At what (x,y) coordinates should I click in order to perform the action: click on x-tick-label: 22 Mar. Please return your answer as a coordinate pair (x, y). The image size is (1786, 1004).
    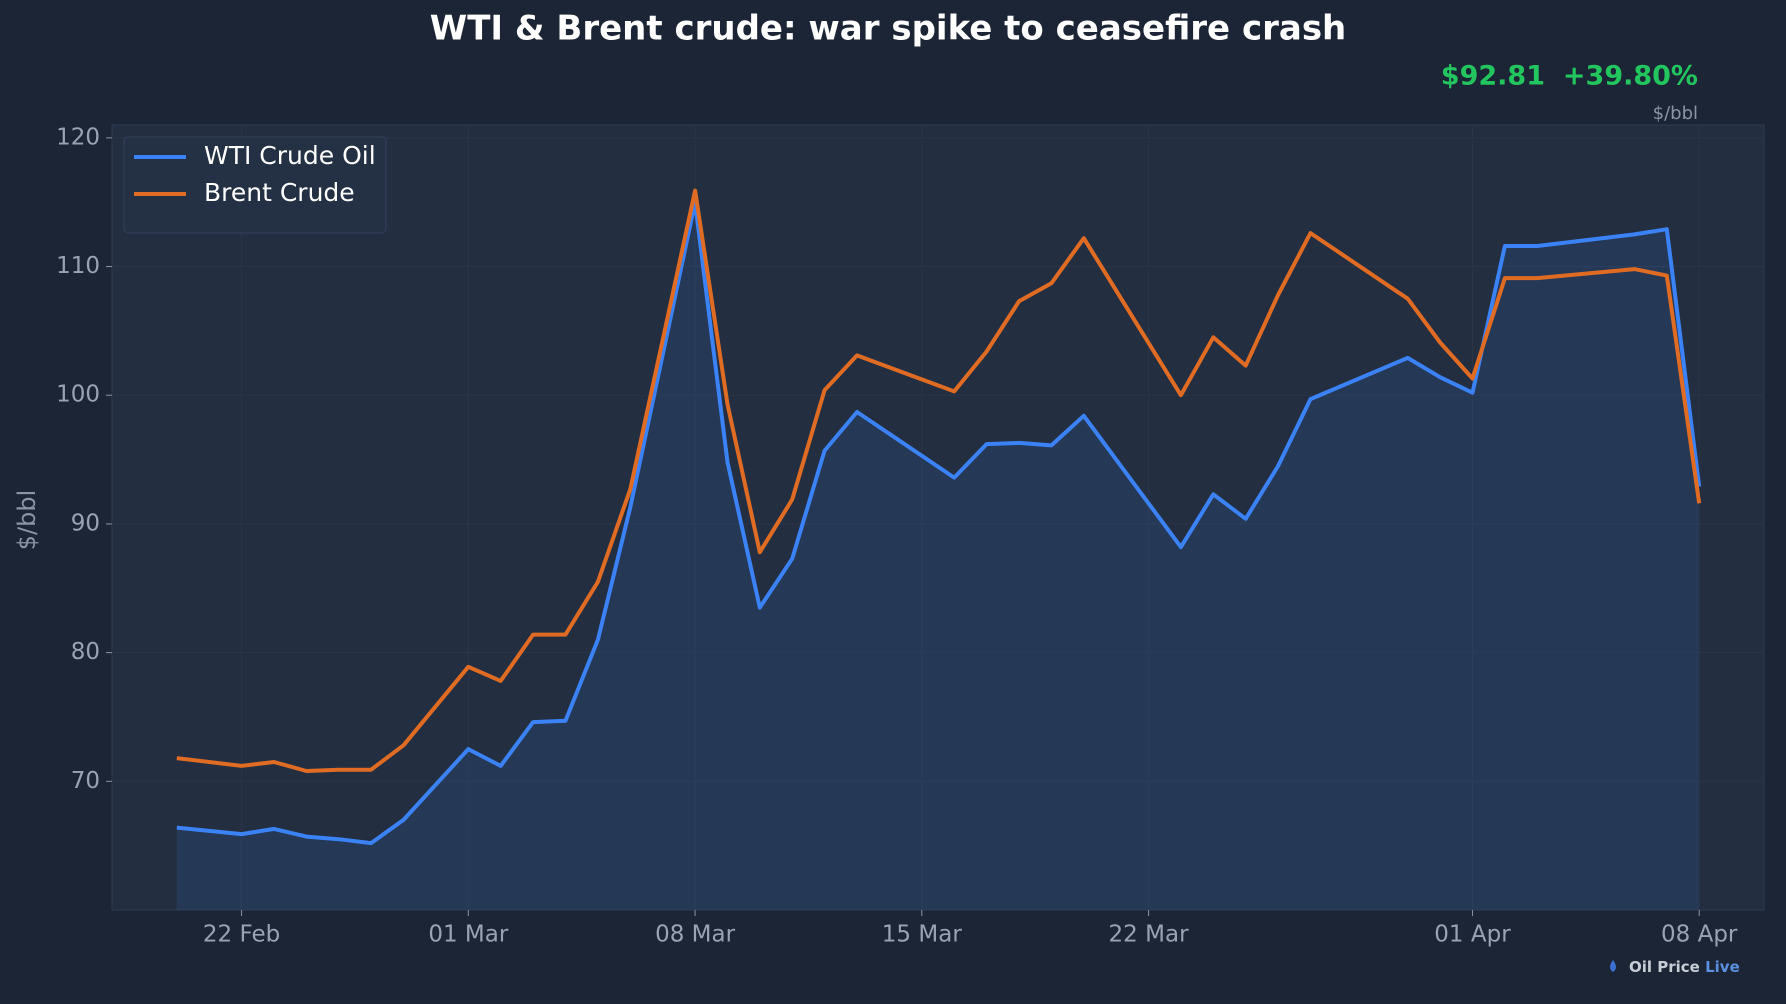
    Looking at the image, I should click on (1149, 935).